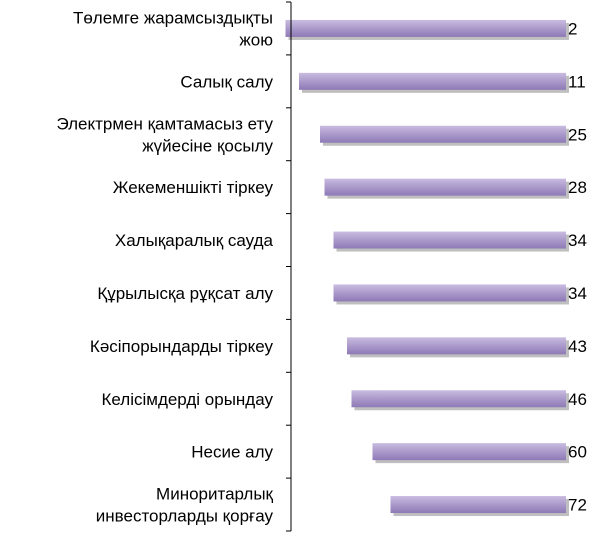  Describe the element at coordinates (185, 505) in the screenshot. I see `category-label: Миноритарлық инвесторларды қорғау` at that location.